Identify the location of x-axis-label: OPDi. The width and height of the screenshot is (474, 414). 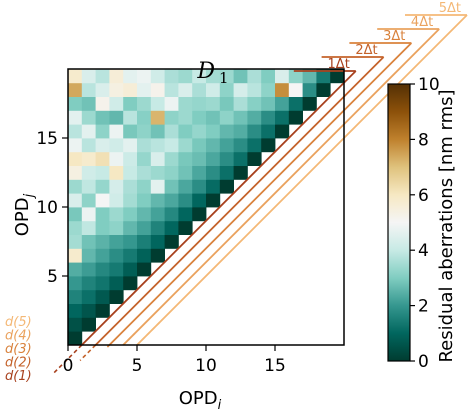
(200, 400).